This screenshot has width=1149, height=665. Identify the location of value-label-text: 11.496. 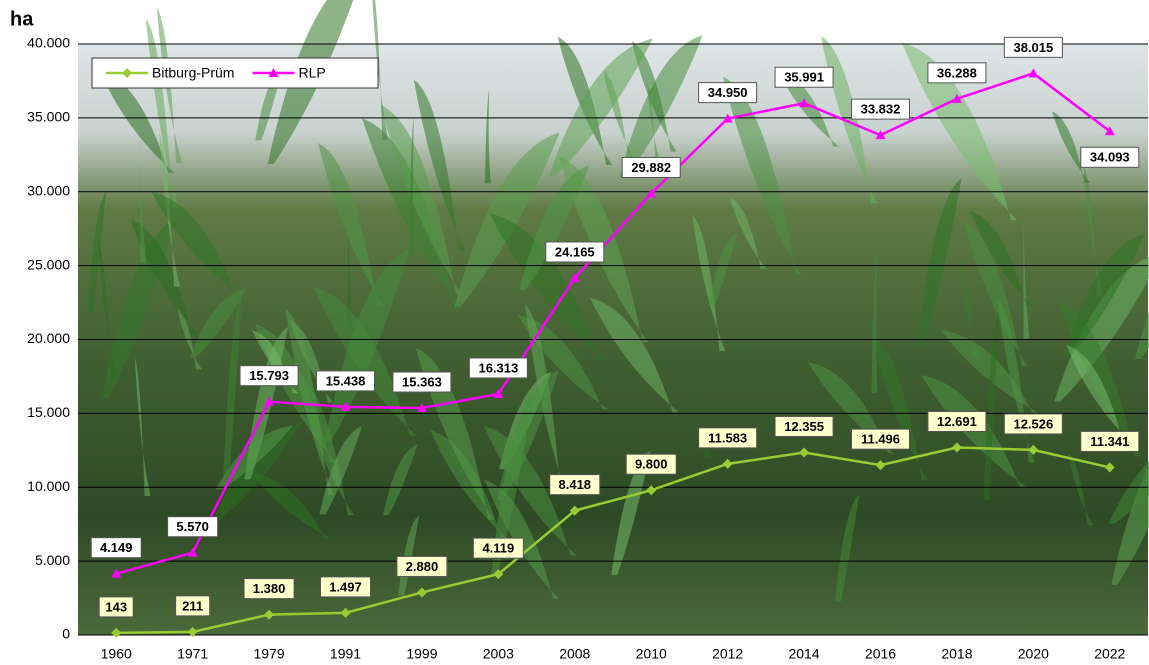
(880, 439).